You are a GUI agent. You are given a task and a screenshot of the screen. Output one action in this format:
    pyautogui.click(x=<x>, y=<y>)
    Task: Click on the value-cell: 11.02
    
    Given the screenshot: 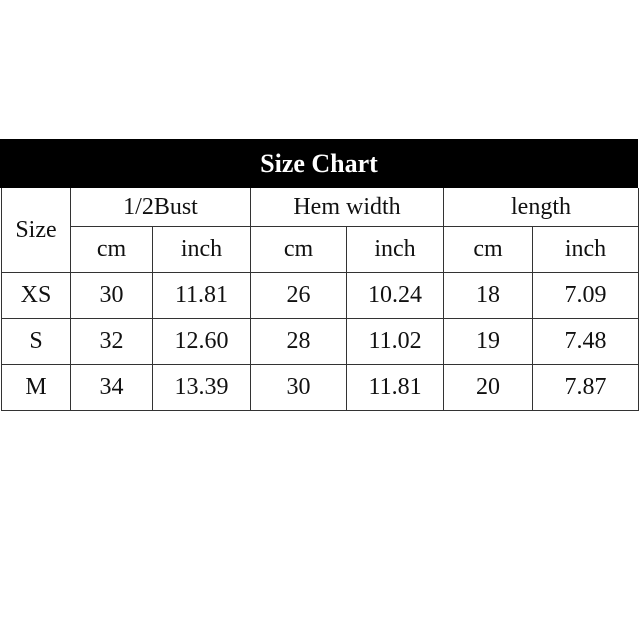 What is the action you would take?
    pyautogui.click(x=395, y=341)
    